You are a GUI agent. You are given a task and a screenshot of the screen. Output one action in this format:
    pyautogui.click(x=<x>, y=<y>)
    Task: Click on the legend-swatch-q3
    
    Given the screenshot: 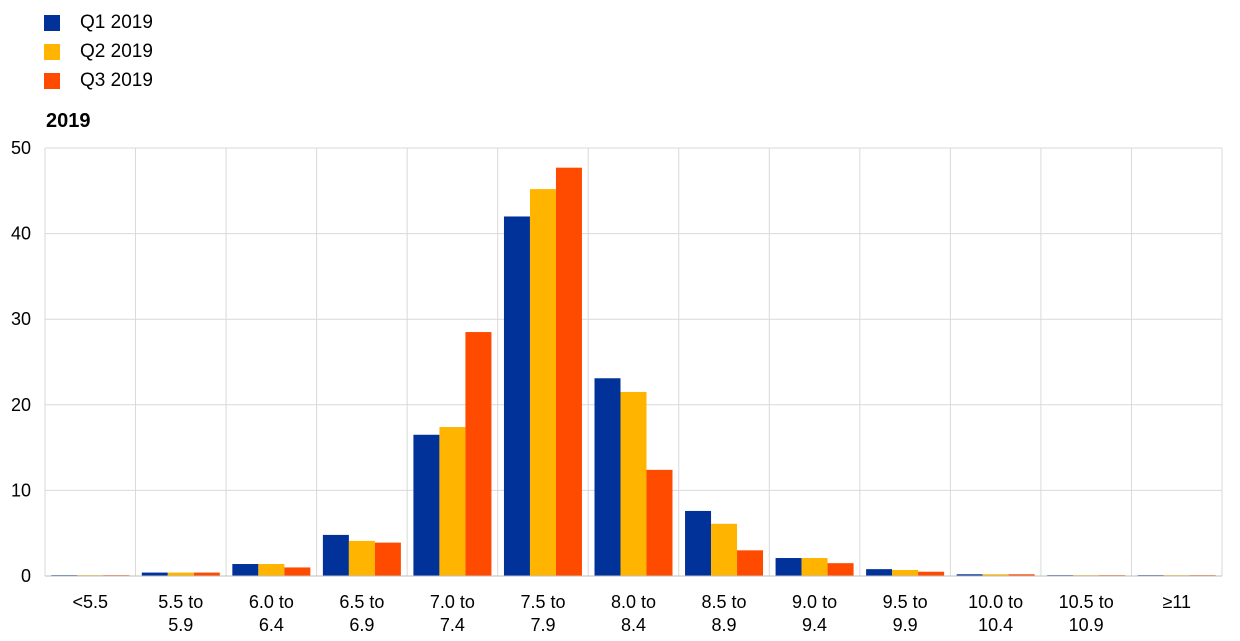 What is the action you would take?
    pyautogui.click(x=52, y=80)
    